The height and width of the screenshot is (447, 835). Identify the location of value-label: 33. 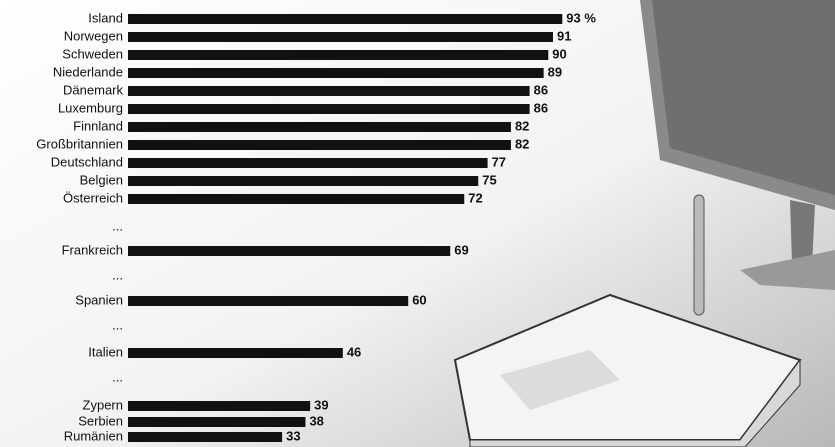
(293, 435).